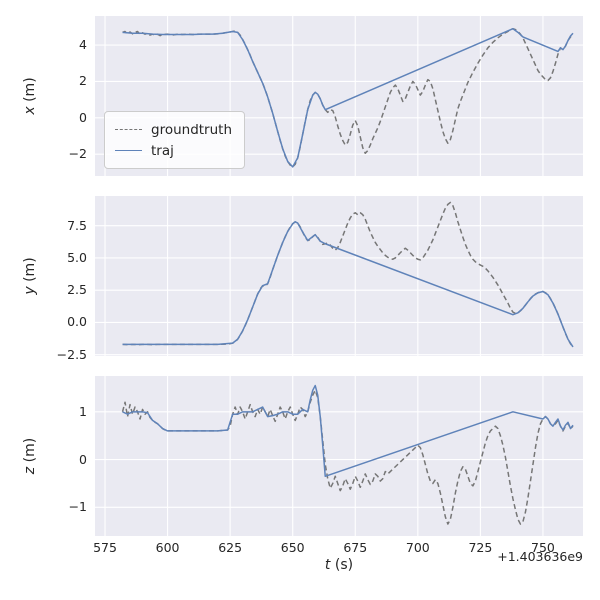 Image resolution: width=600 pixels, height=600 pixels. I want to click on ylabel-unit-z: (m), so click(30, 450).